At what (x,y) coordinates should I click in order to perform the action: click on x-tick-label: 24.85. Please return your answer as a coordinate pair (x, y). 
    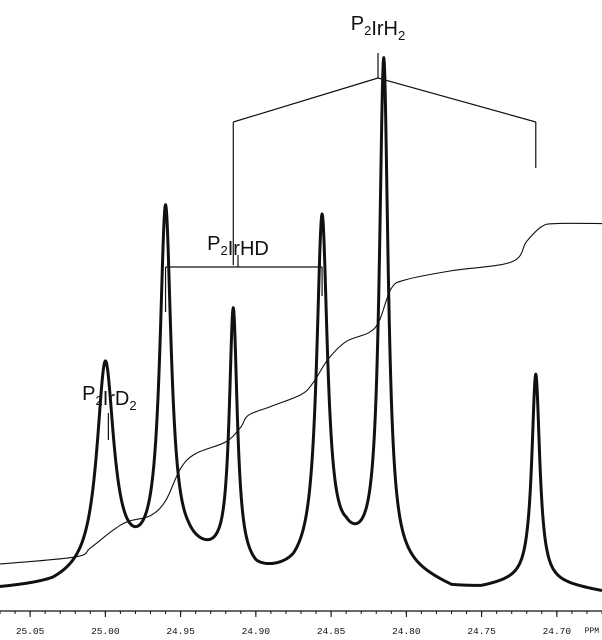
    Looking at the image, I should click on (331, 631).